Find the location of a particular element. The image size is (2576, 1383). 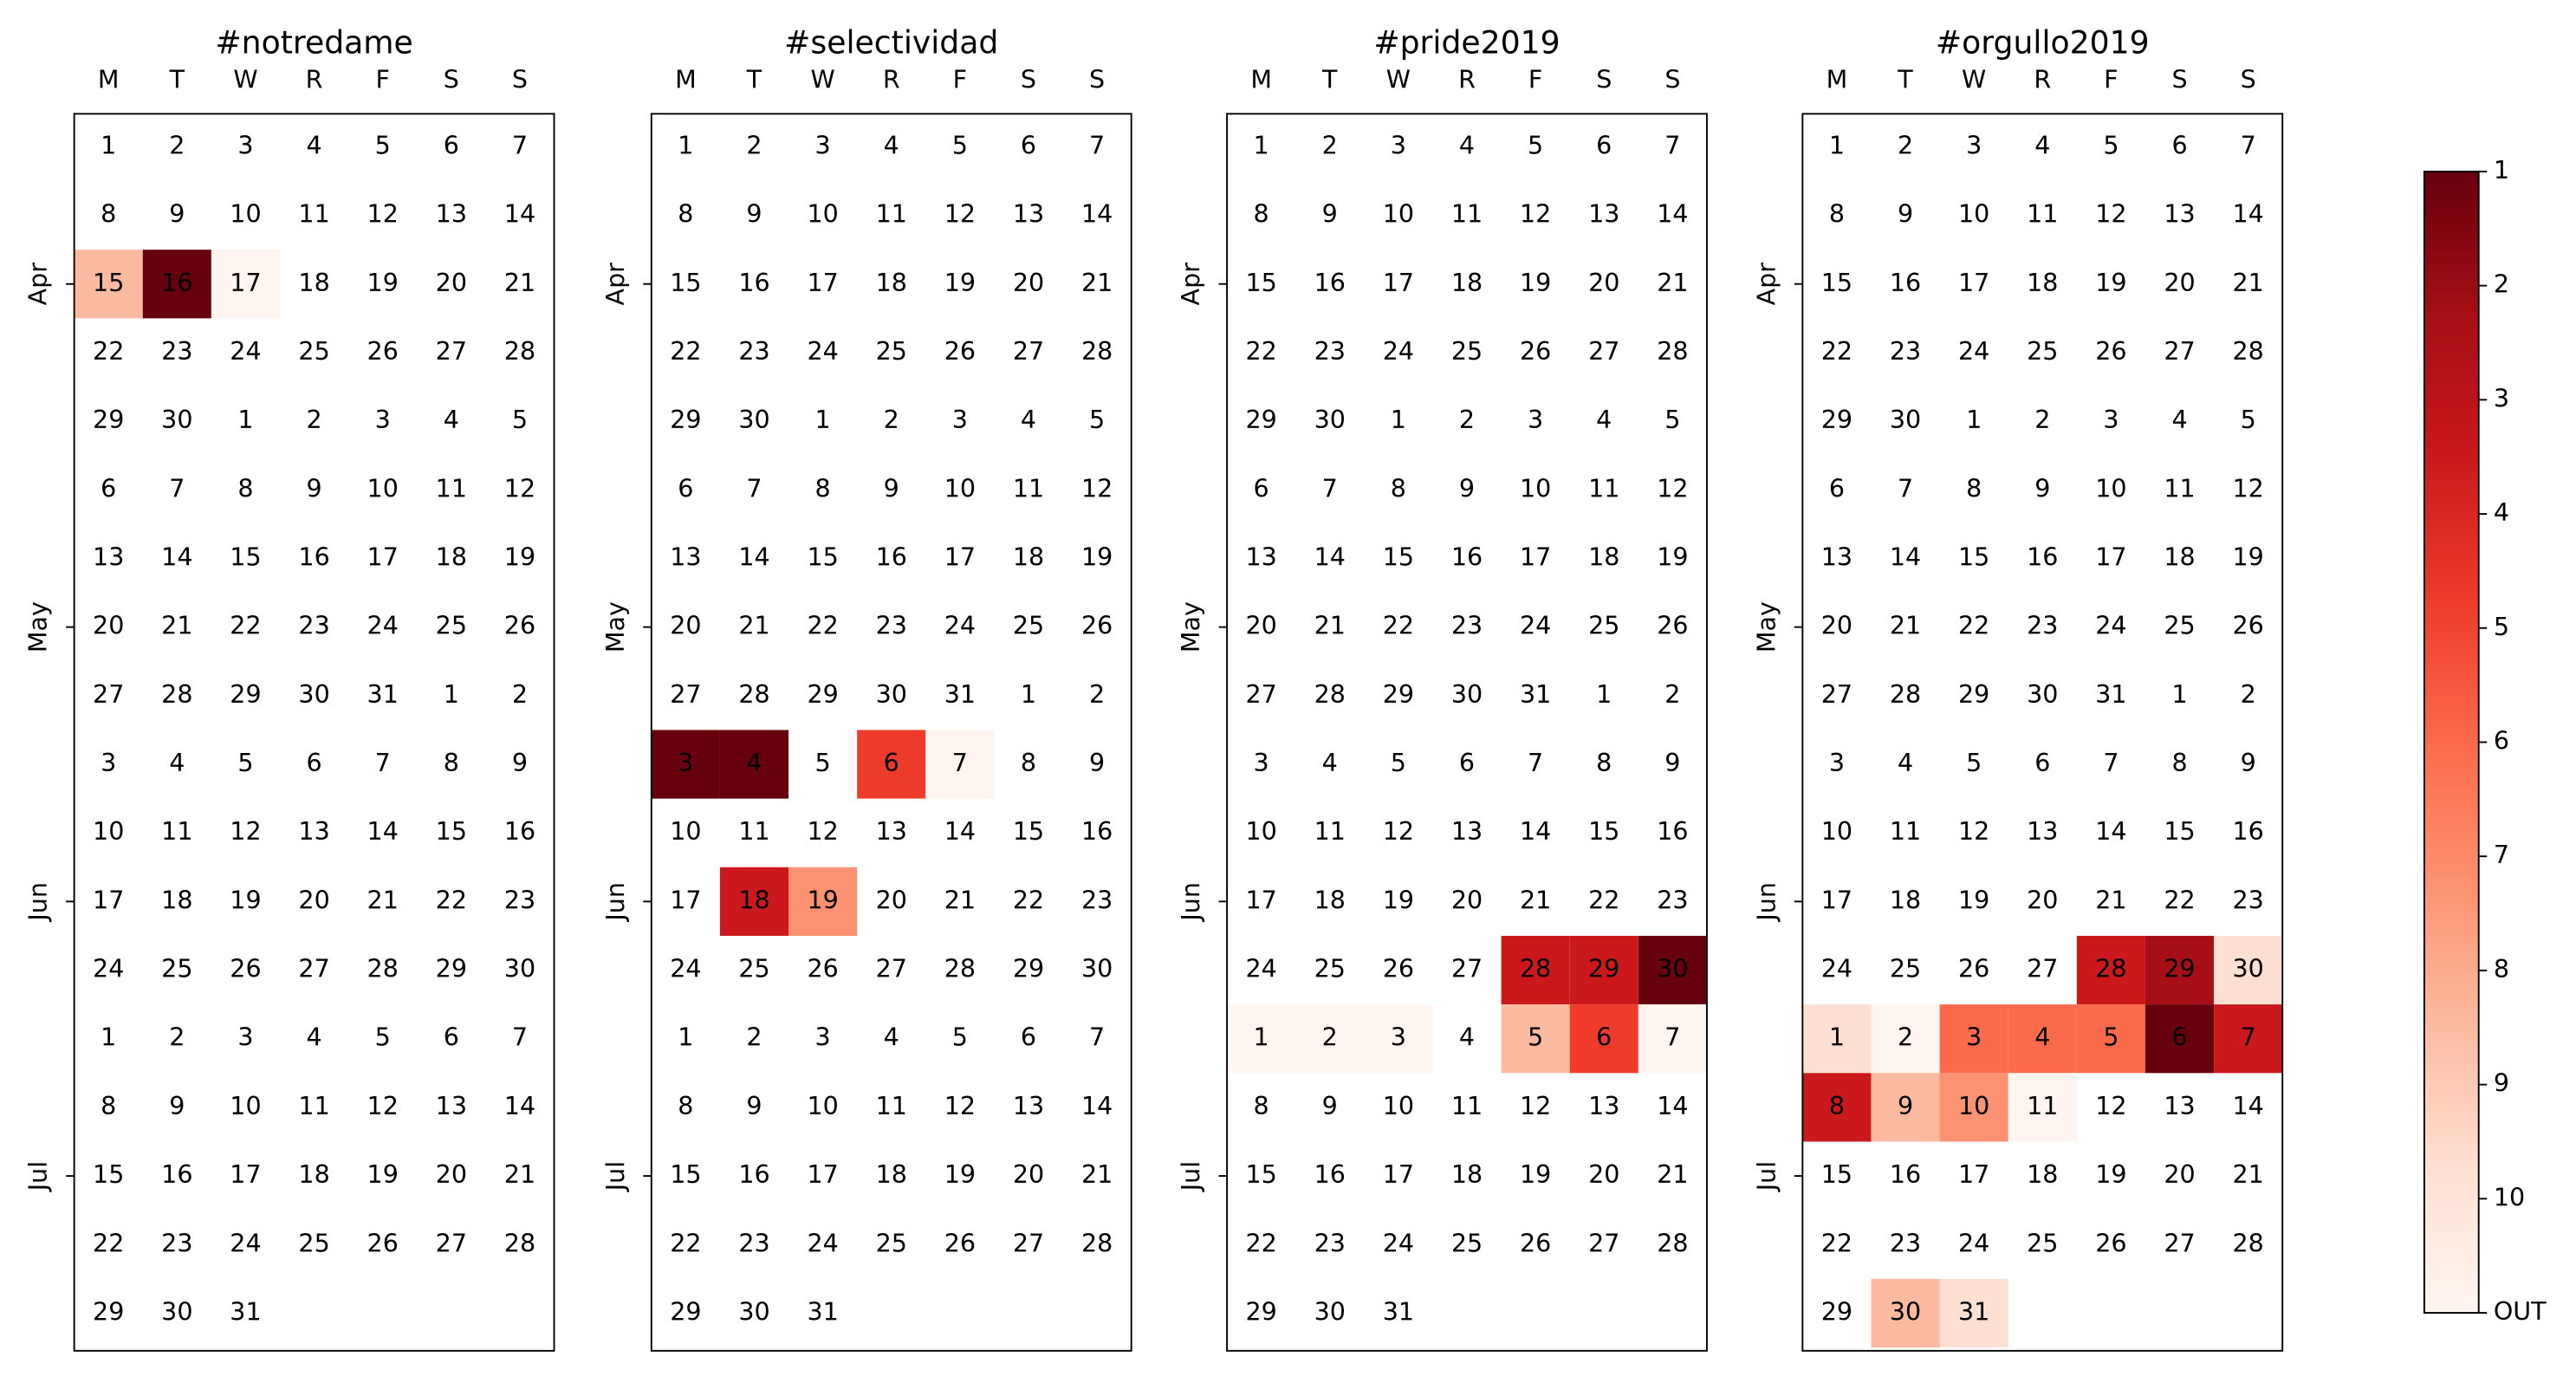

month-label: May is located at coordinates (1191, 627).